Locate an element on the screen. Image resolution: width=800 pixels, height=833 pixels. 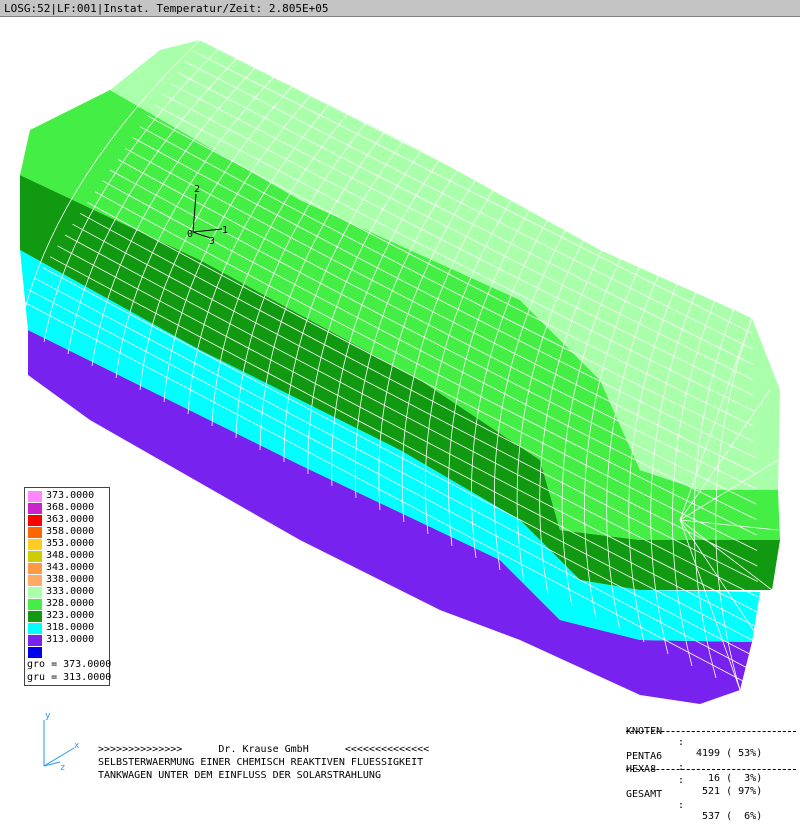
legend-label: 373.0000 is located at coordinates (70, 495).